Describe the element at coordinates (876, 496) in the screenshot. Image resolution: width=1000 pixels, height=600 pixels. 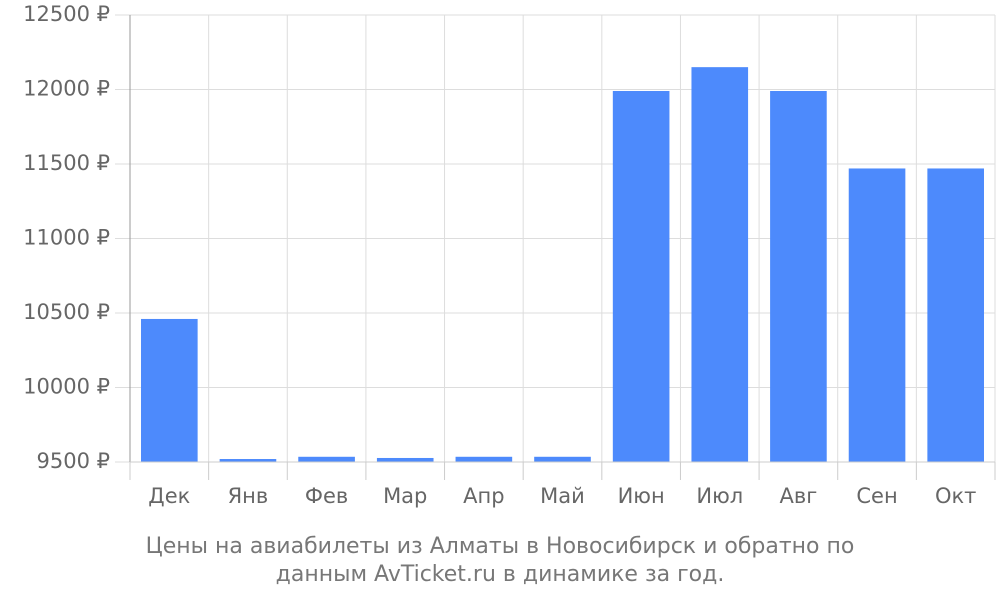
I see `x-tick-label: Сен` at that location.